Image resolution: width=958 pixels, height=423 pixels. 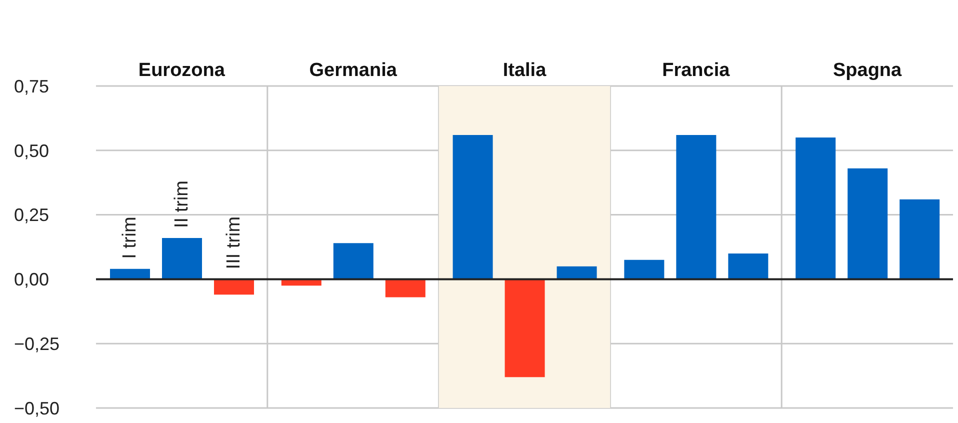 What do you see at coordinates (32, 150) in the screenshot?
I see `y-tick-label: 0,50` at bounding box center [32, 150].